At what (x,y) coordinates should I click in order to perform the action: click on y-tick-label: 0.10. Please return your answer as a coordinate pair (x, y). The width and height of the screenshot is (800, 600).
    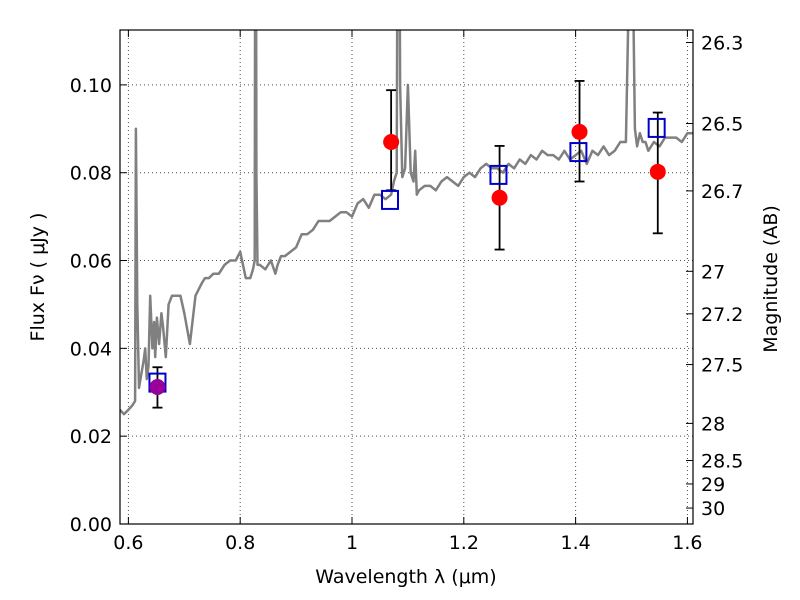
    Looking at the image, I should click on (91, 86).